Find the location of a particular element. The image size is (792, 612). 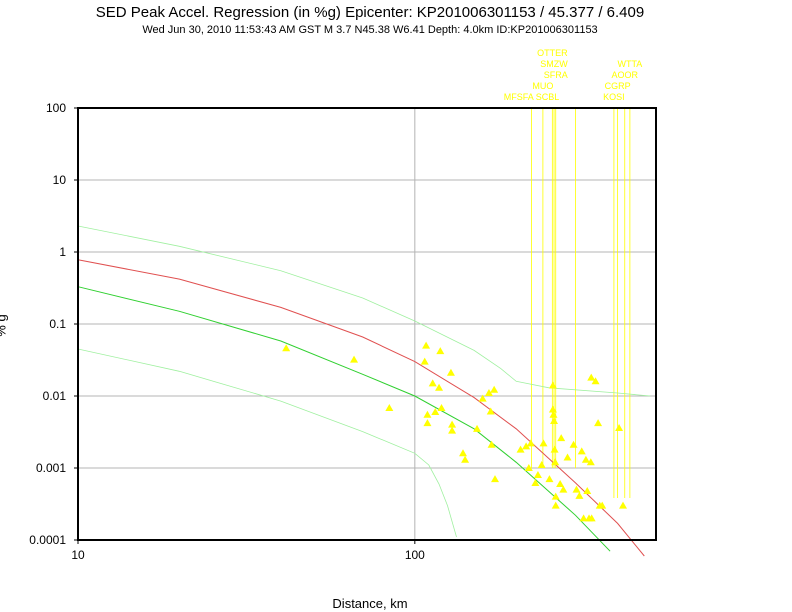

station-leader-lines is located at coordinates (581, 303).